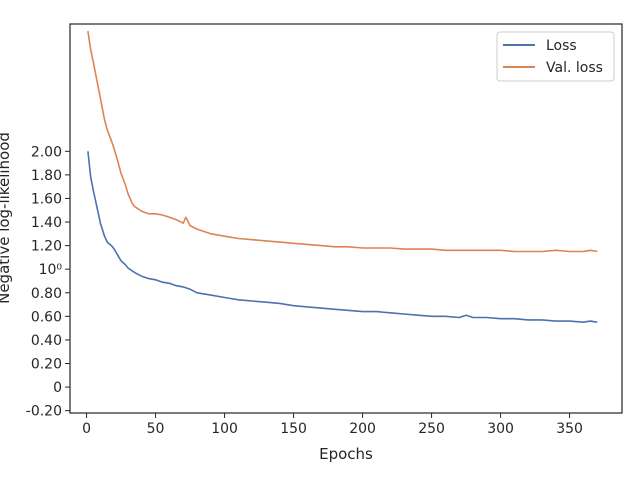 This screenshot has width=640, height=480. I want to click on y-tick-label: 1.20, so click(46, 247).